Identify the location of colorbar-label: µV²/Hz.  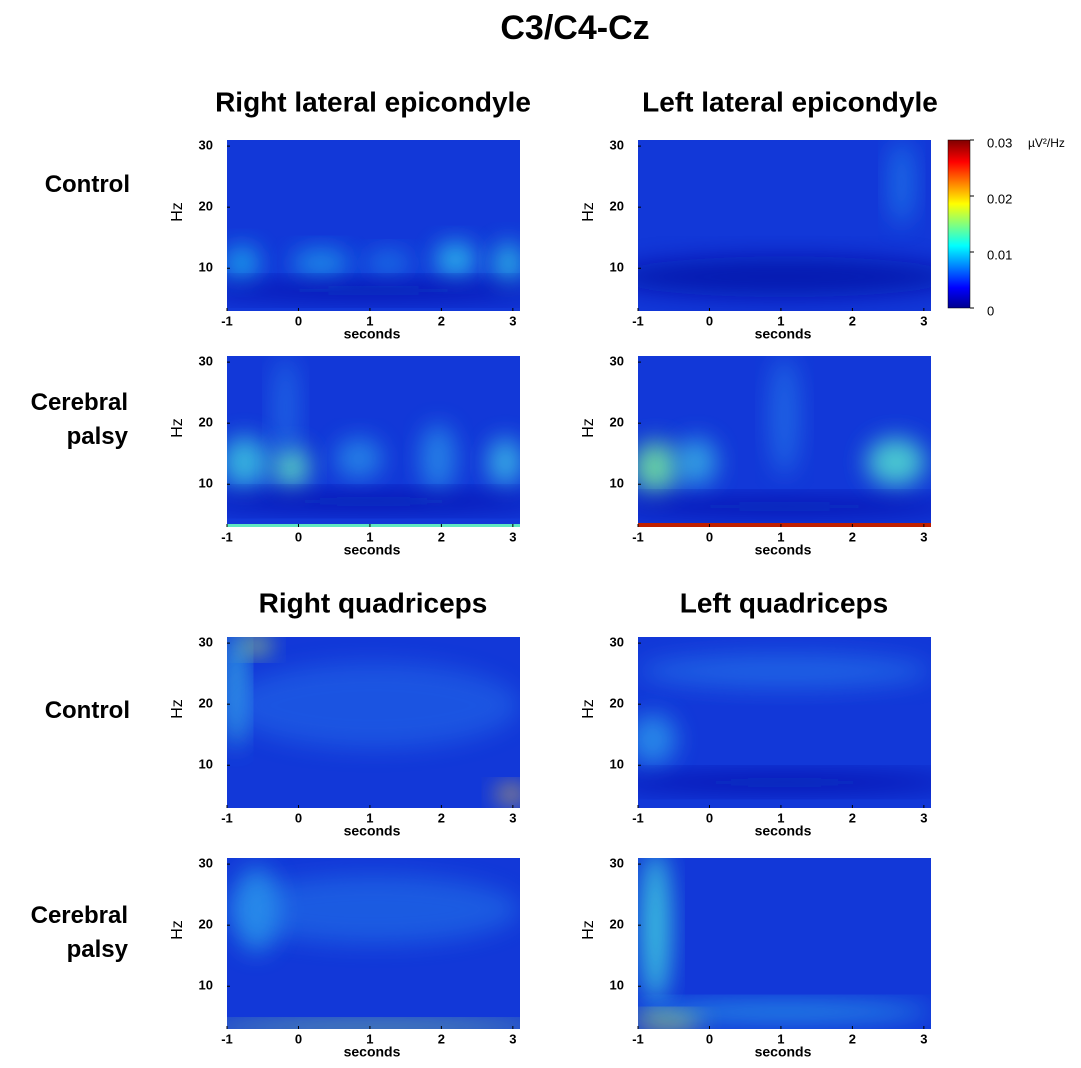
(1046, 143).